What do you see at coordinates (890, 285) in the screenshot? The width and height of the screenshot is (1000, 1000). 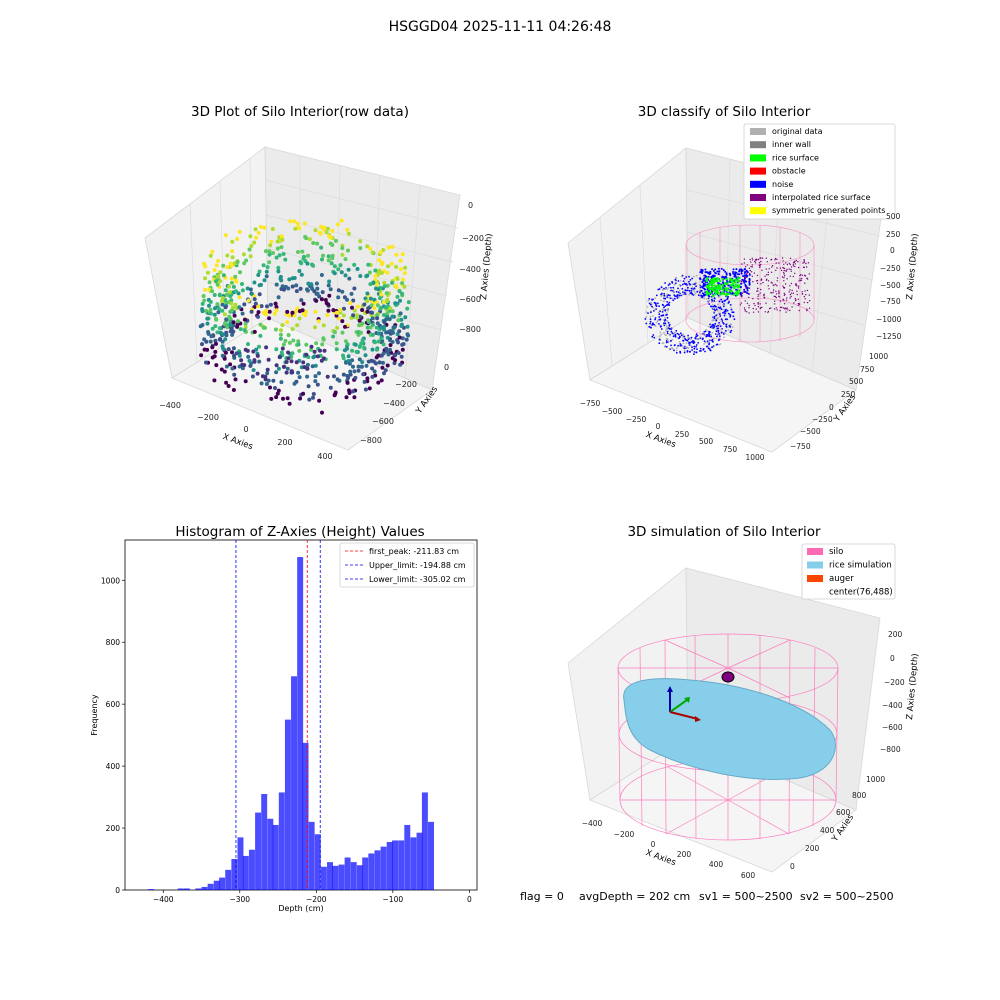 I see `cls-z-tick: −500` at bounding box center [890, 285].